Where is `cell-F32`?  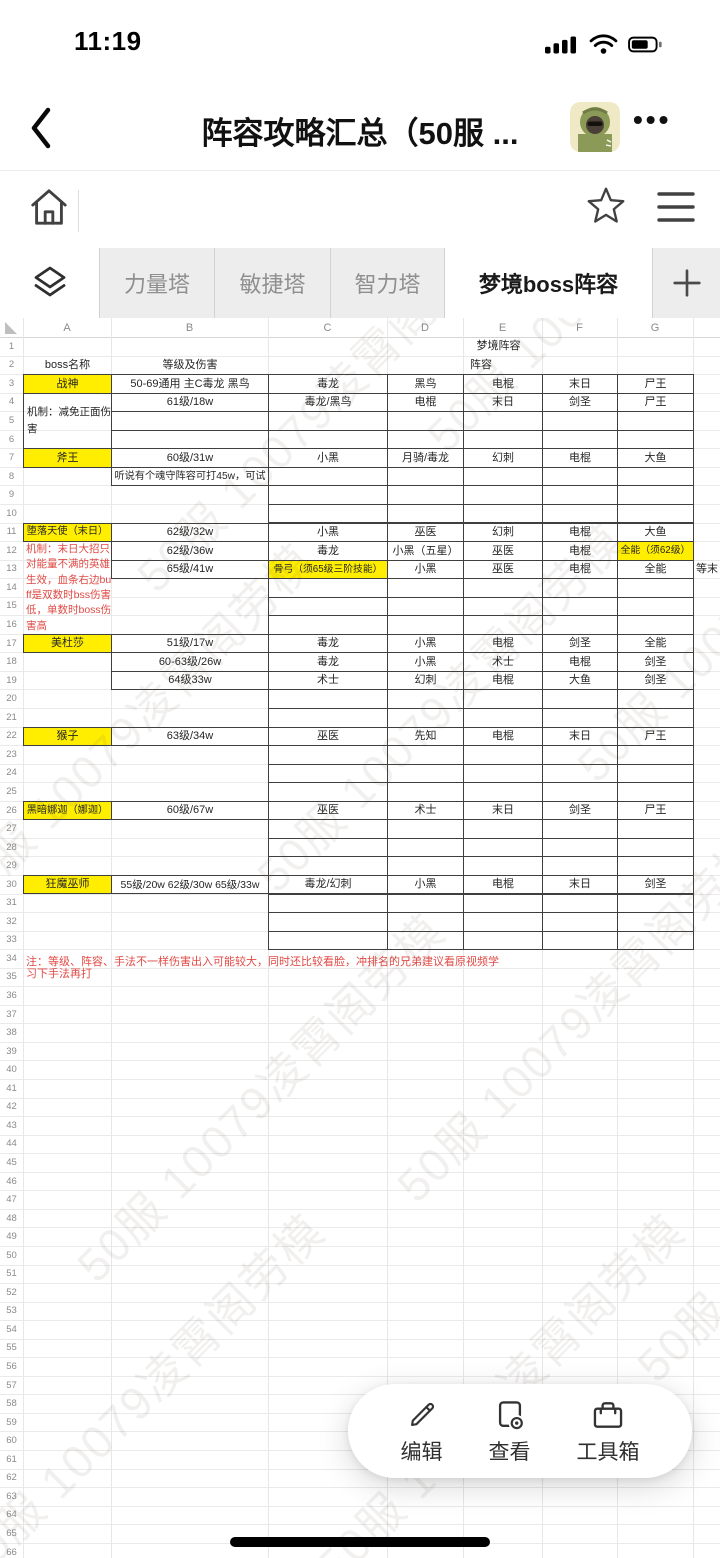
cell-F32 is located at coordinates (580, 922).